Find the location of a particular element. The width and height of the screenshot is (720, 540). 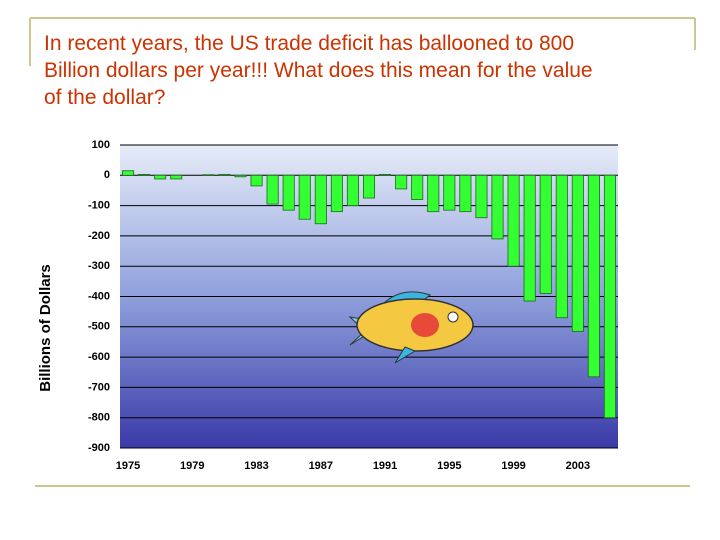

fish is located at coordinates (411, 327).